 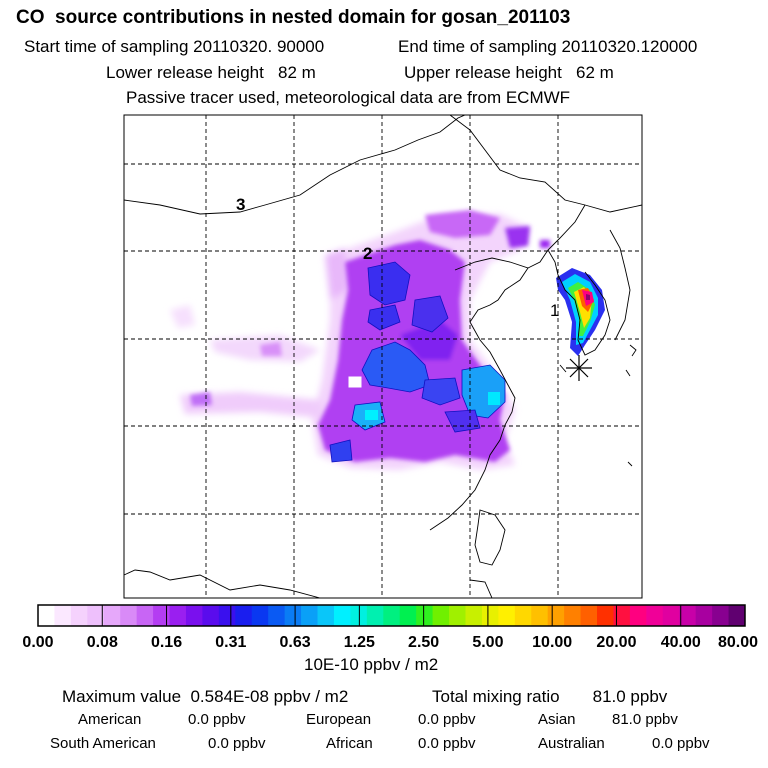 What do you see at coordinates (359, 642) in the screenshot?
I see `colorbar-tick-label: 1.25` at bounding box center [359, 642].